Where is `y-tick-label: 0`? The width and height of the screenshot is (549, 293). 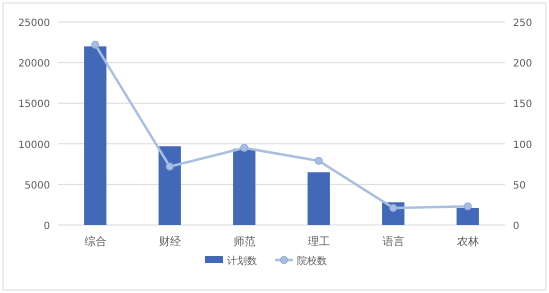
y-tick-label: 0 is located at coordinates (47, 226).